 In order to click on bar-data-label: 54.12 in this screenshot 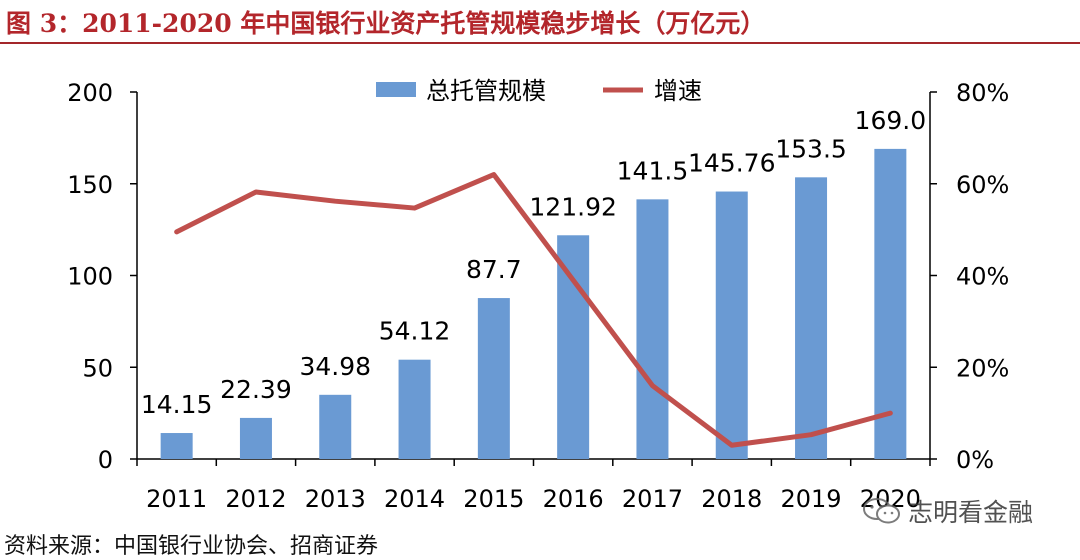, I will do `click(415, 331)`.